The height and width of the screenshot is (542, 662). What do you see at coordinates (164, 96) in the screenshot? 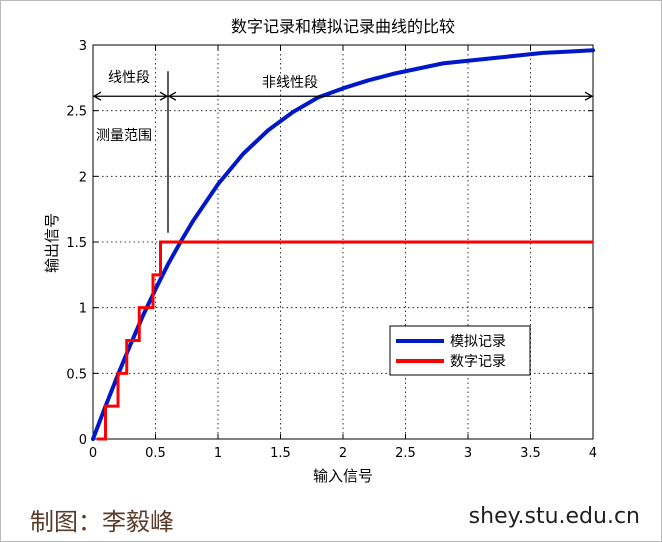
I see `linear-arrowhead-right` at bounding box center [164, 96].